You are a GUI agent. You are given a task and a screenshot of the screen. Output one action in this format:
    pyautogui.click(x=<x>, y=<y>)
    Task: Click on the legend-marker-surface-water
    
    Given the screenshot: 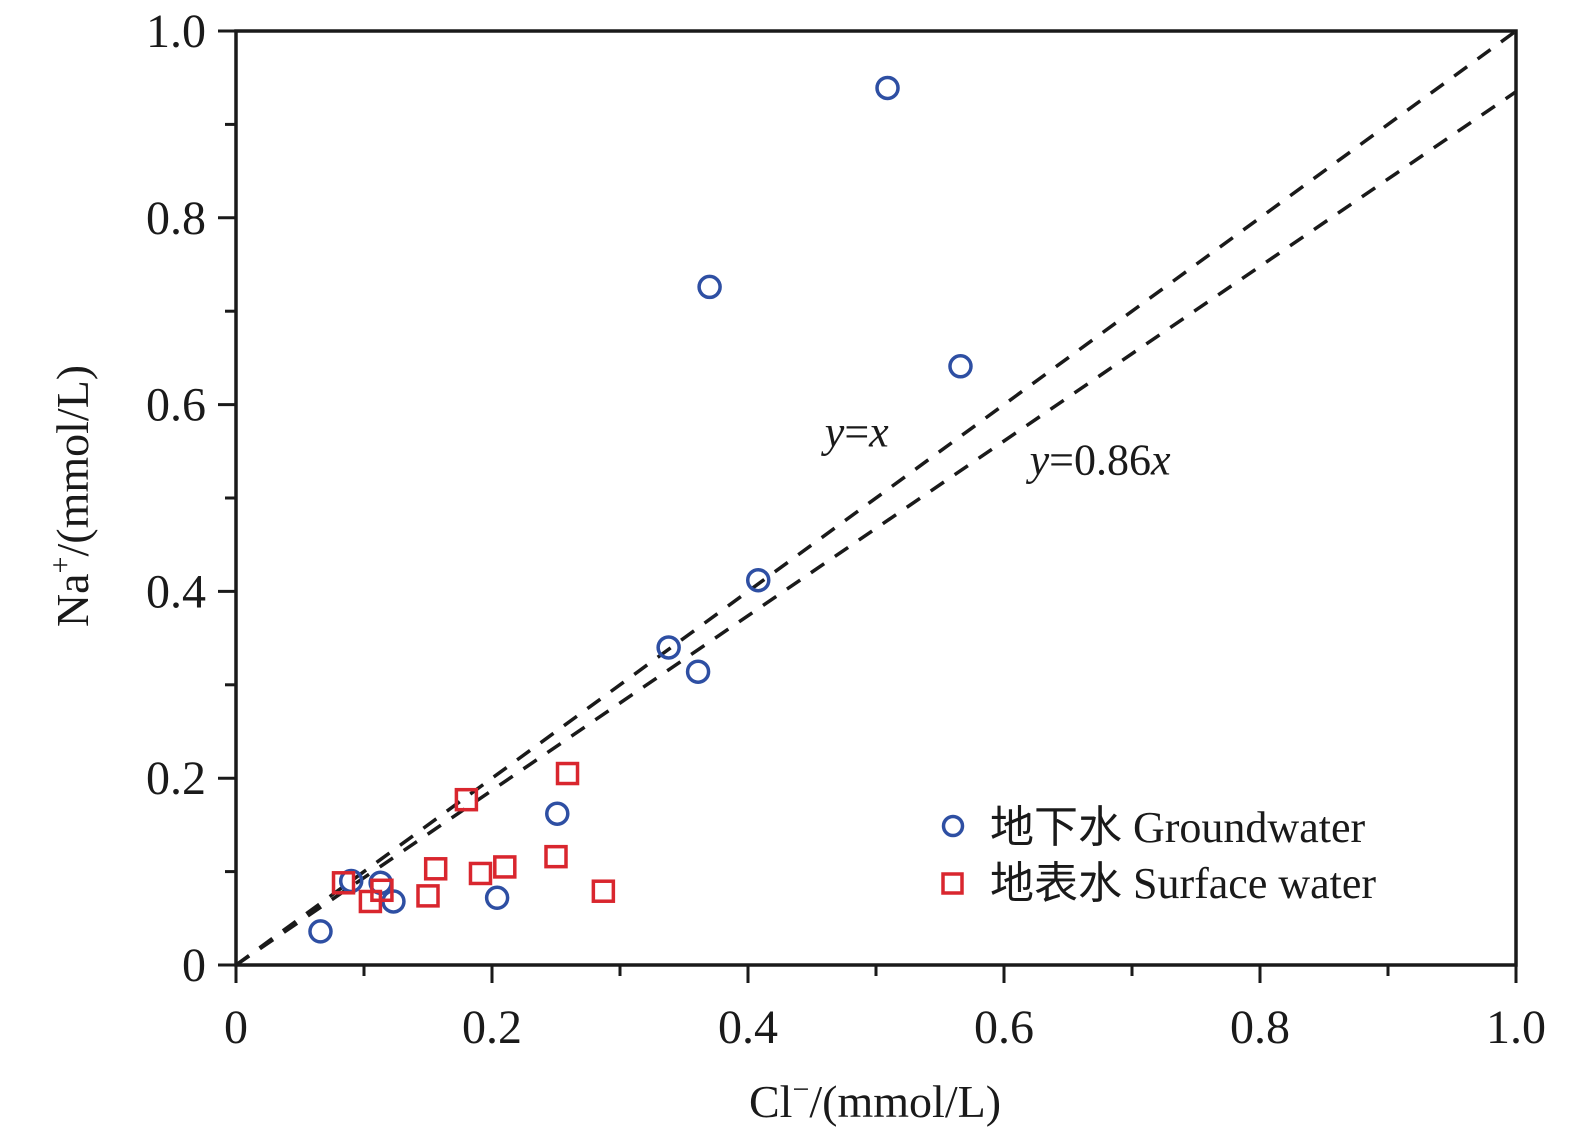 What is the action you would take?
    pyautogui.click(x=952, y=883)
    